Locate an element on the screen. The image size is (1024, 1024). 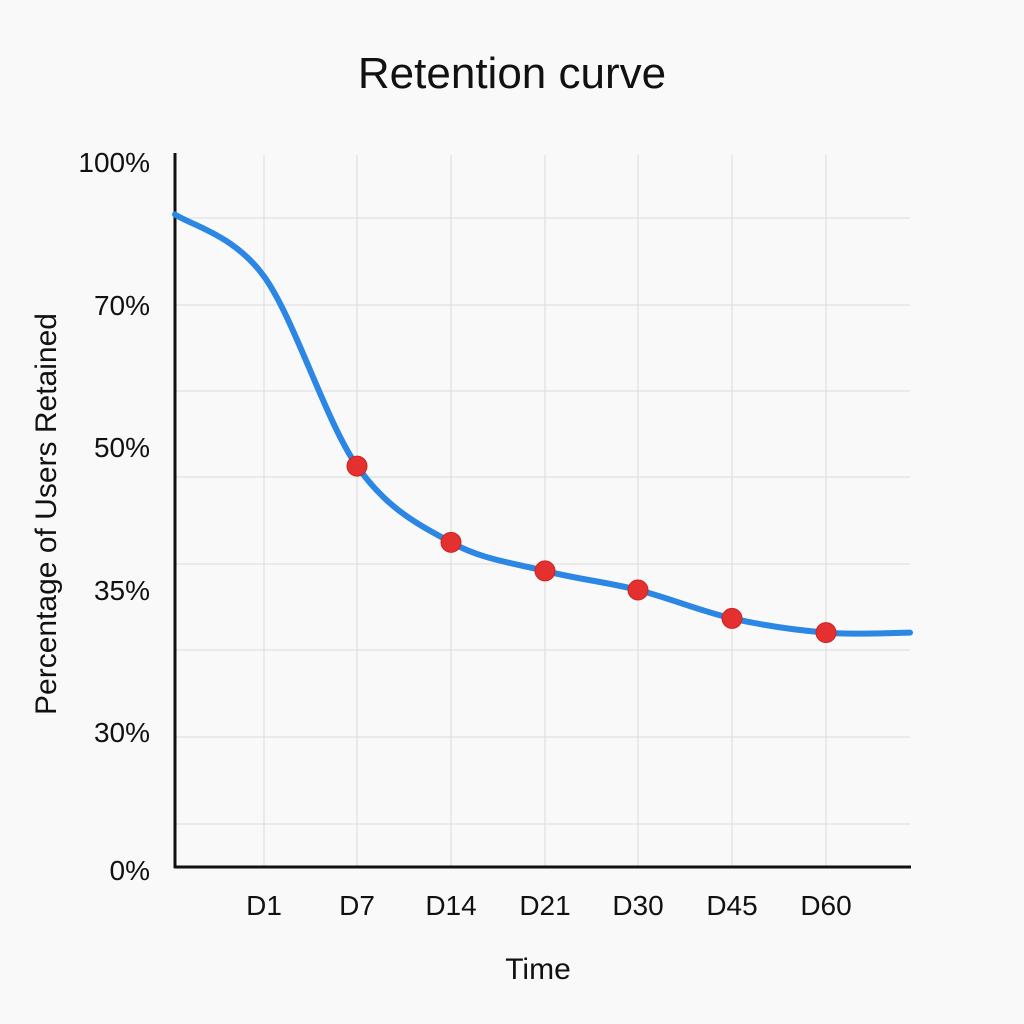
x-tick-label: D21 is located at coordinates (544, 905).